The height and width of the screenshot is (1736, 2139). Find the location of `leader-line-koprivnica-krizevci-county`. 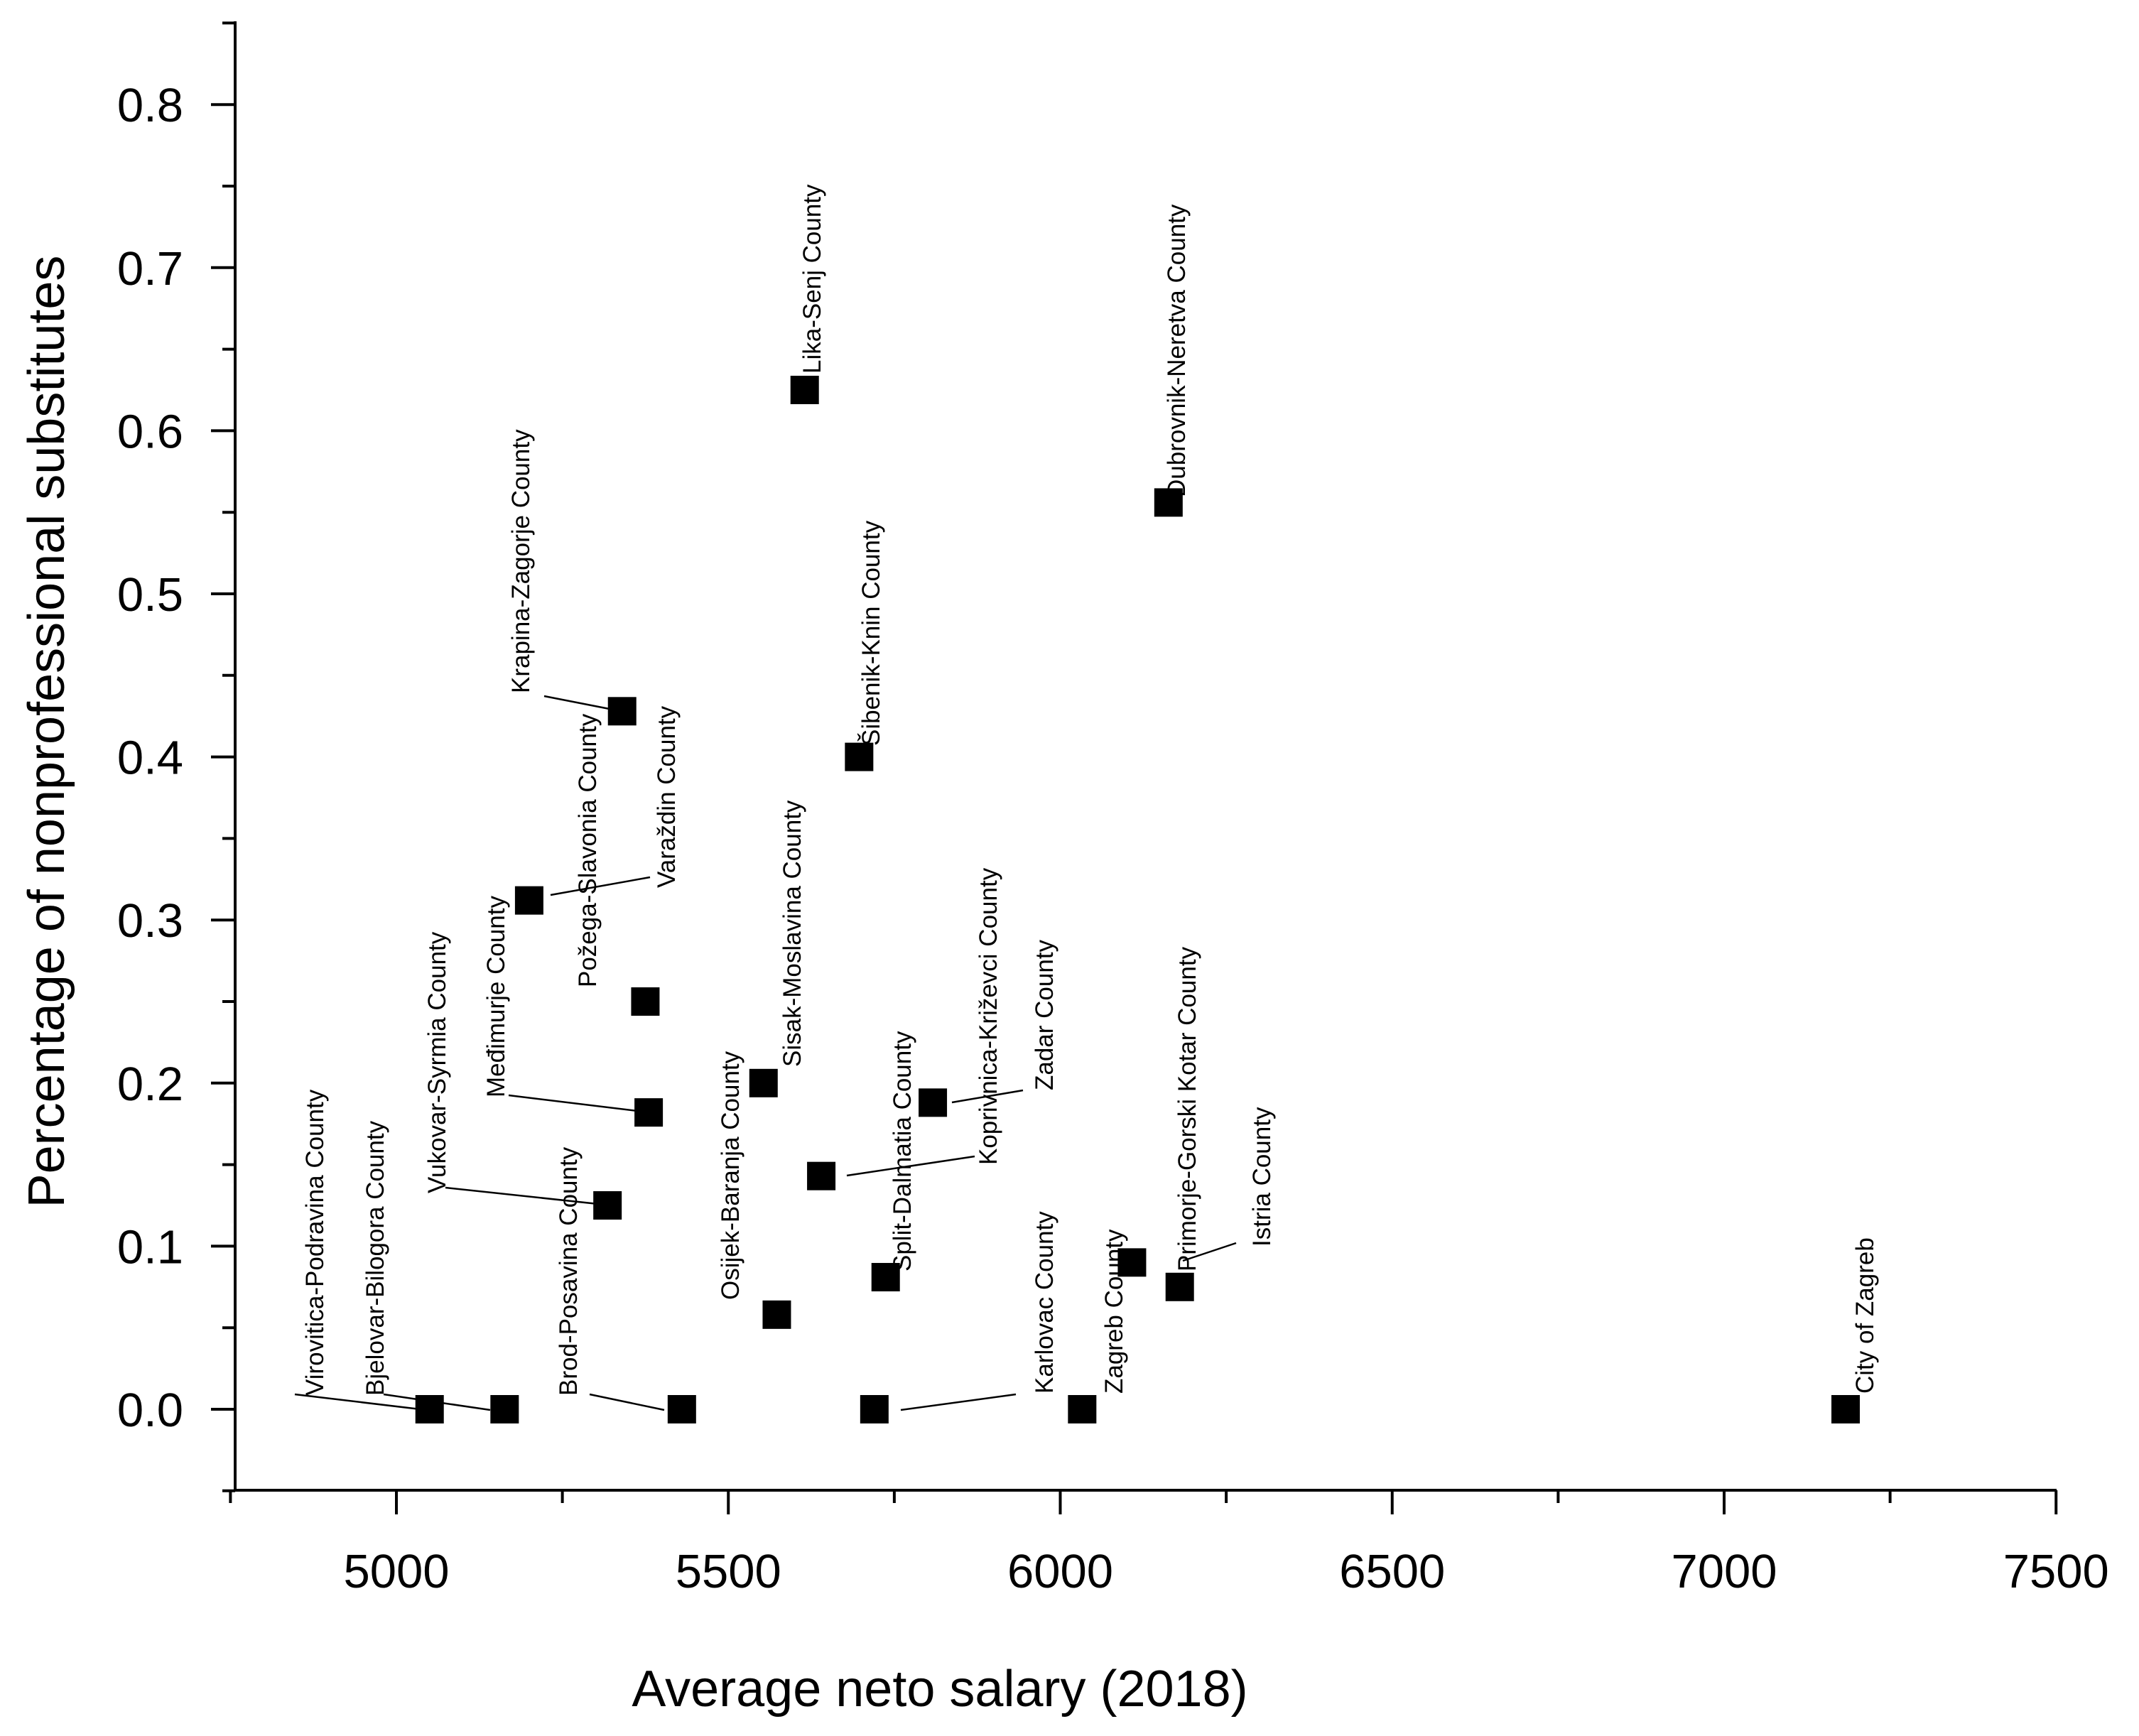

leader-line-koprivnica-krizevci-county is located at coordinates (911, 1166).